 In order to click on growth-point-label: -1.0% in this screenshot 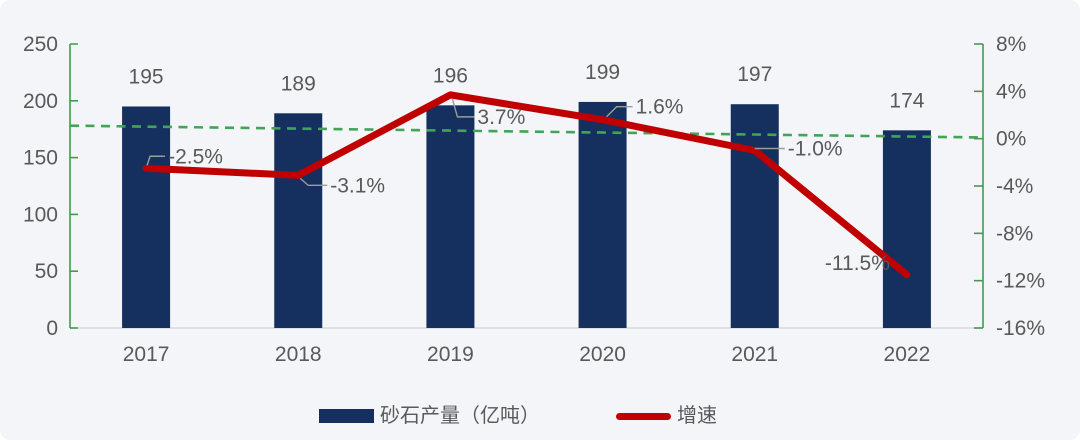, I will do `click(815, 149)`.